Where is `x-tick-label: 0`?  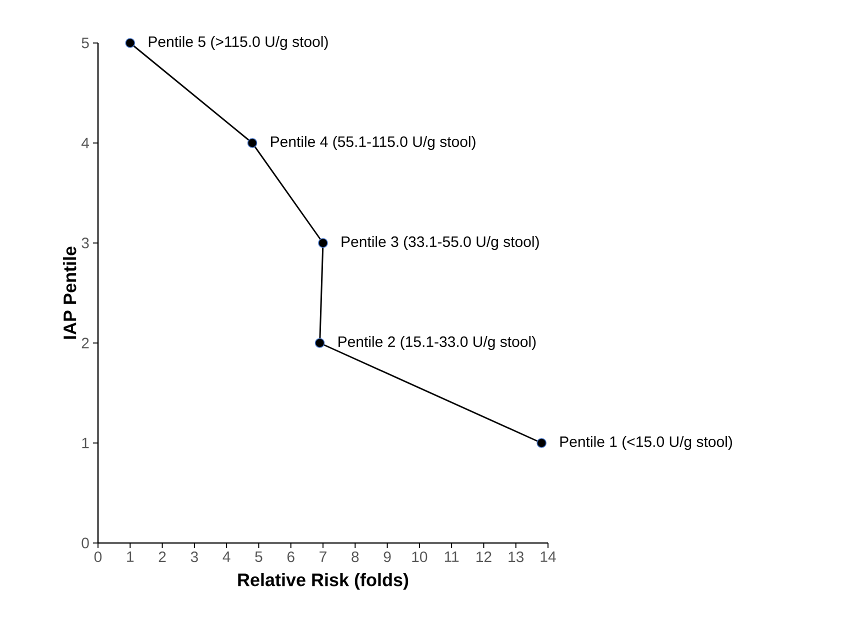
x-tick-label: 0 is located at coordinates (98, 557).